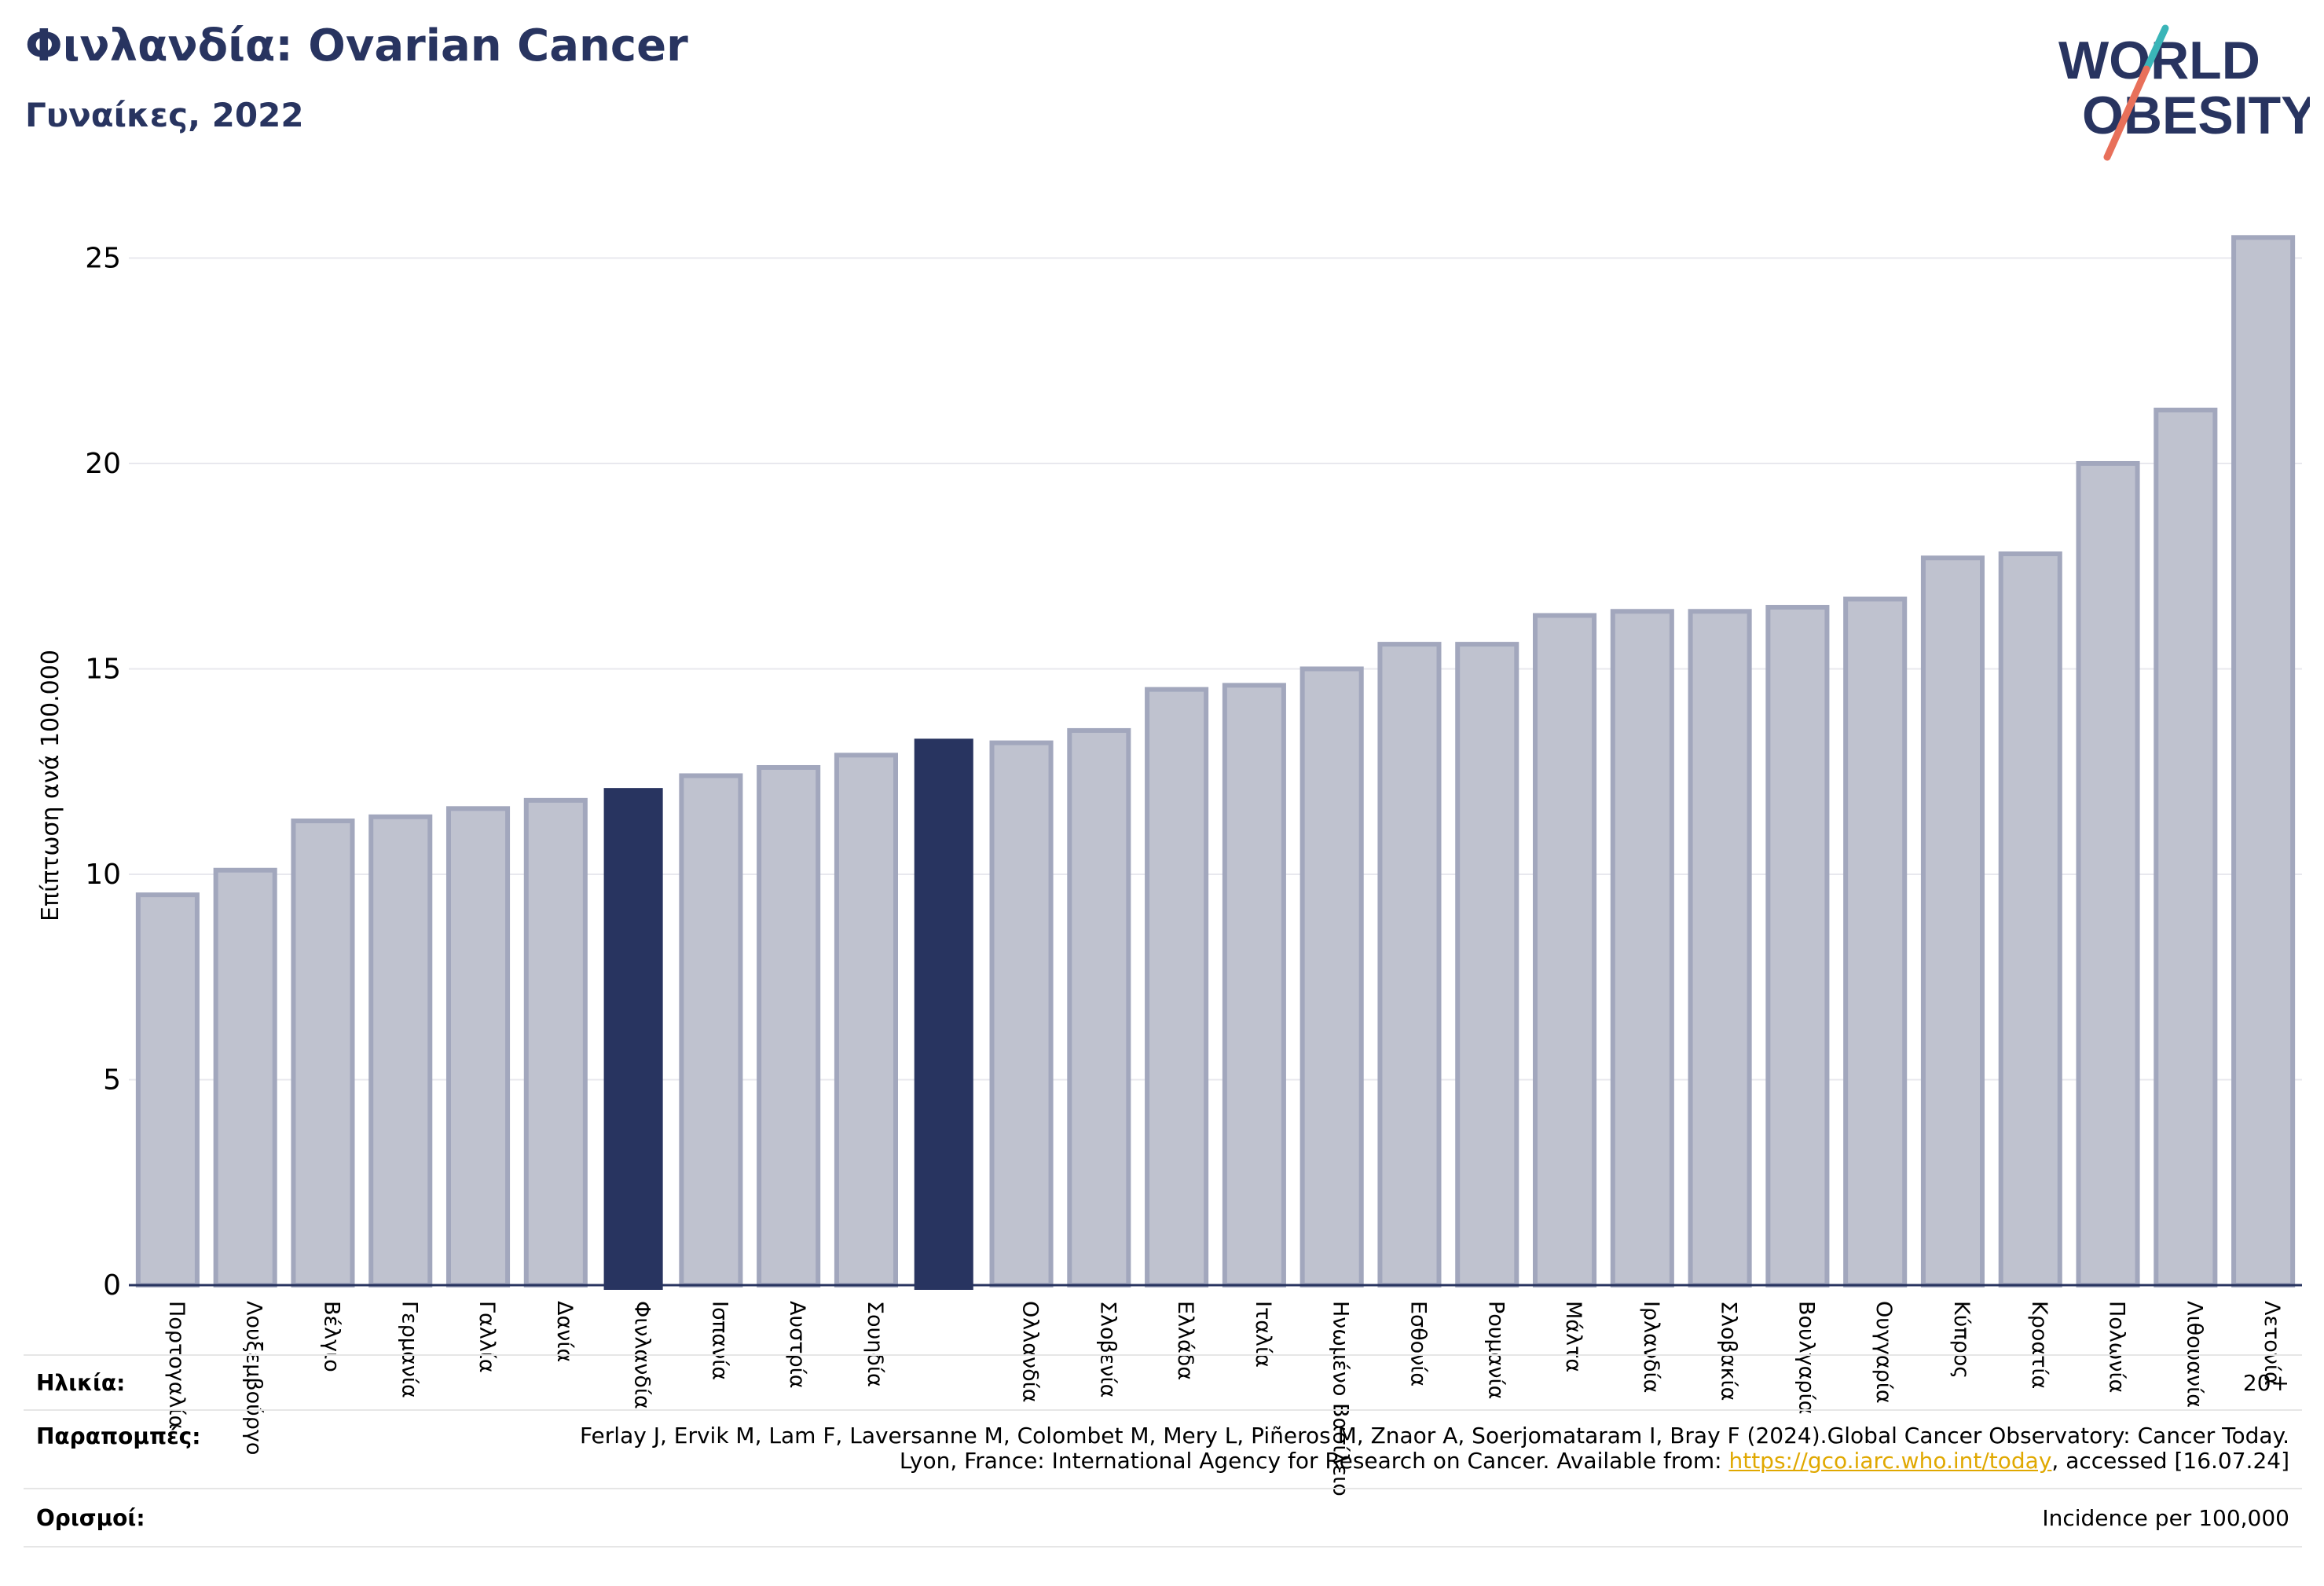 This screenshot has height=1586, width=2324. What do you see at coordinates (331, 1336) in the screenshot?
I see `x-tick-label: Βέλγιο` at bounding box center [331, 1336].